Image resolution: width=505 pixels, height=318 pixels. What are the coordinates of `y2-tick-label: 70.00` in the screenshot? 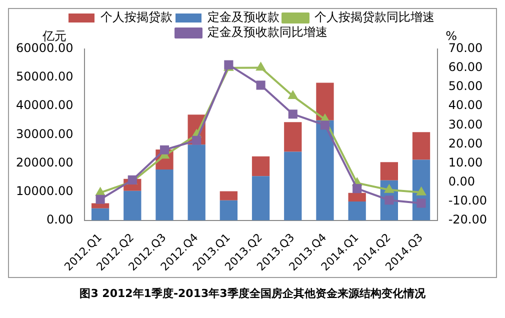 It's located at (465, 48).